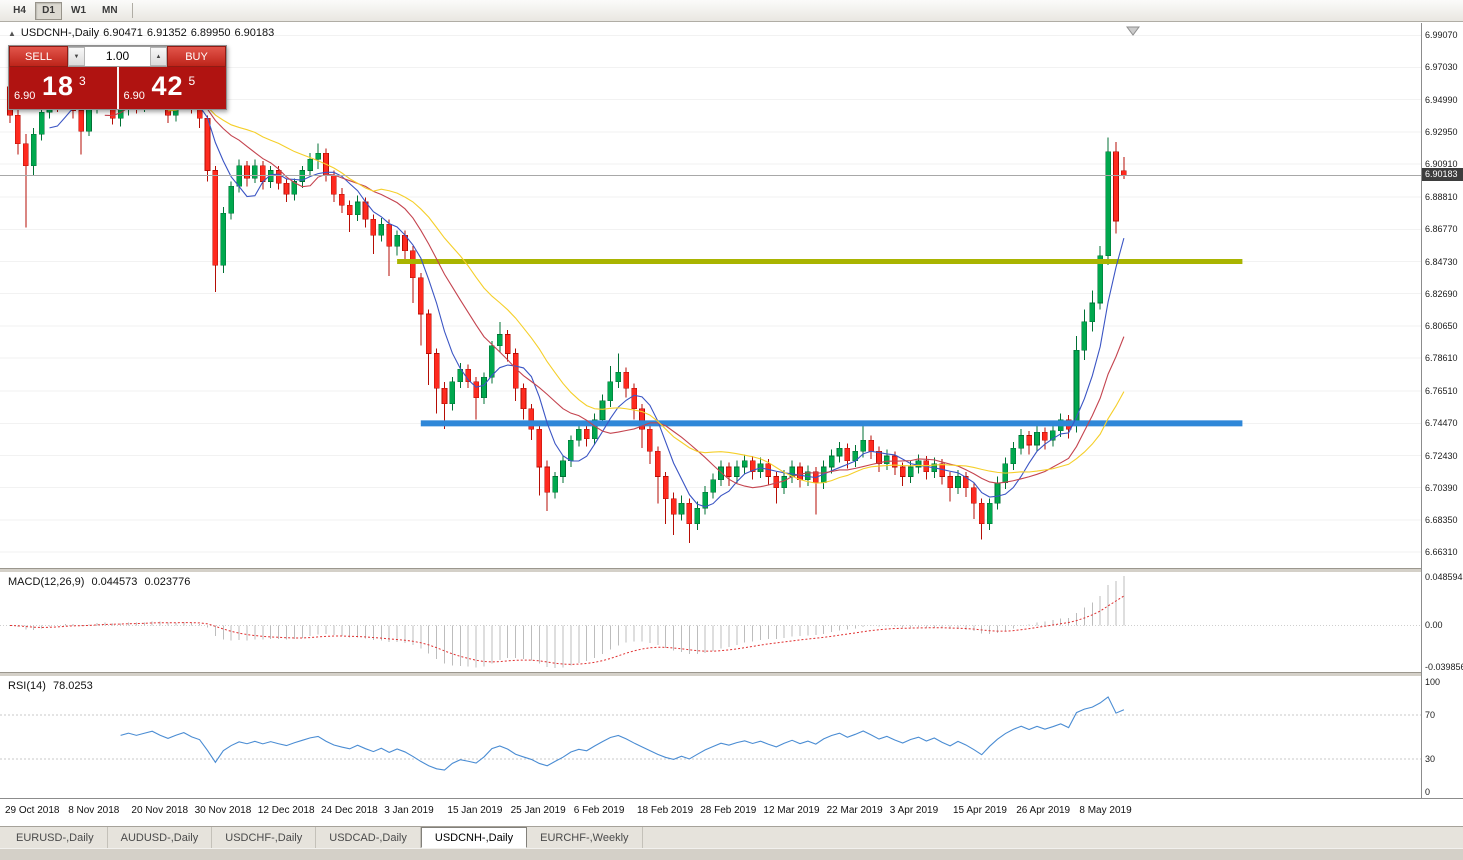  Describe the element at coordinates (791, 810) in the screenshot. I see `time-axis-label: 12 Mar 2019` at that location.